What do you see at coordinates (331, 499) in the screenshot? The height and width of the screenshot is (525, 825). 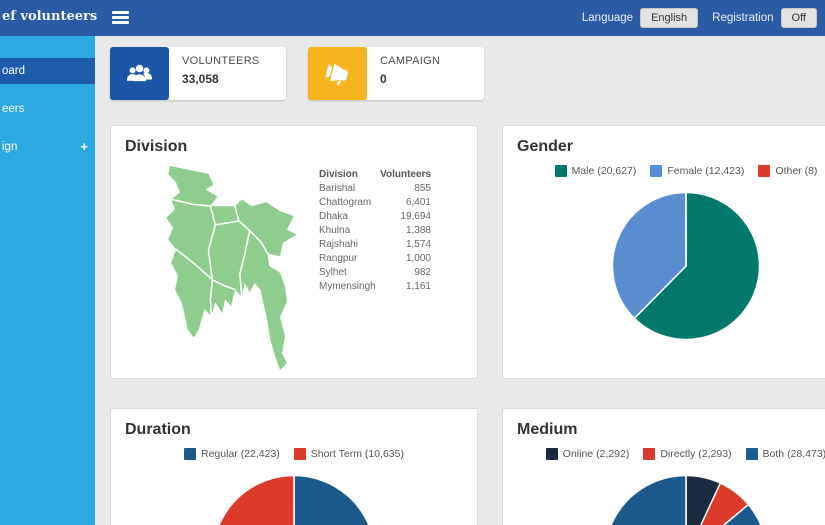 I see `pie-slice-regular` at bounding box center [331, 499].